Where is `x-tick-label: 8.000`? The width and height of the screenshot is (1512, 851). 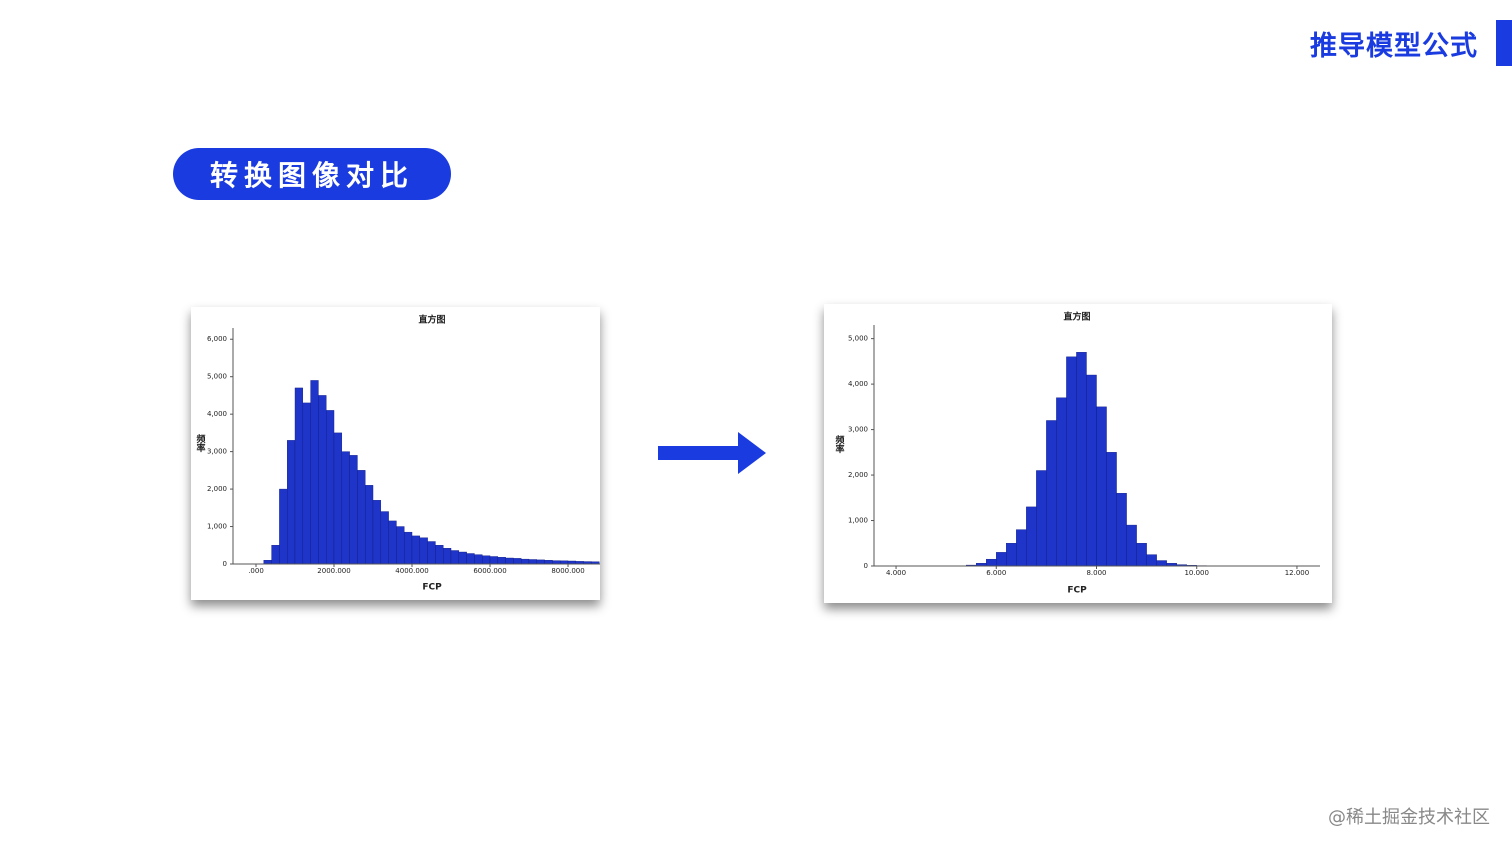 x-tick-label: 8.000 is located at coordinates (1096, 573).